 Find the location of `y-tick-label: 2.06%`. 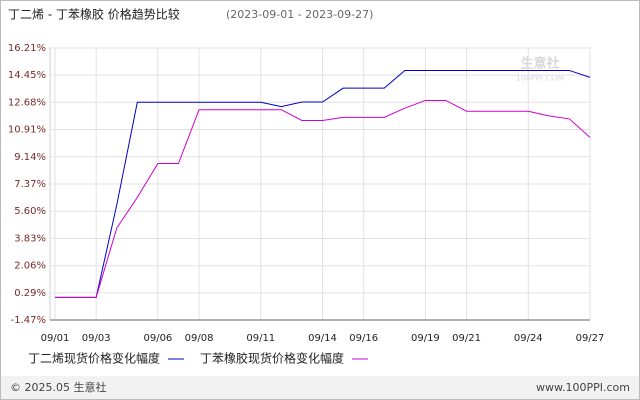

y-tick-label: 2.06% is located at coordinates (30, 266).